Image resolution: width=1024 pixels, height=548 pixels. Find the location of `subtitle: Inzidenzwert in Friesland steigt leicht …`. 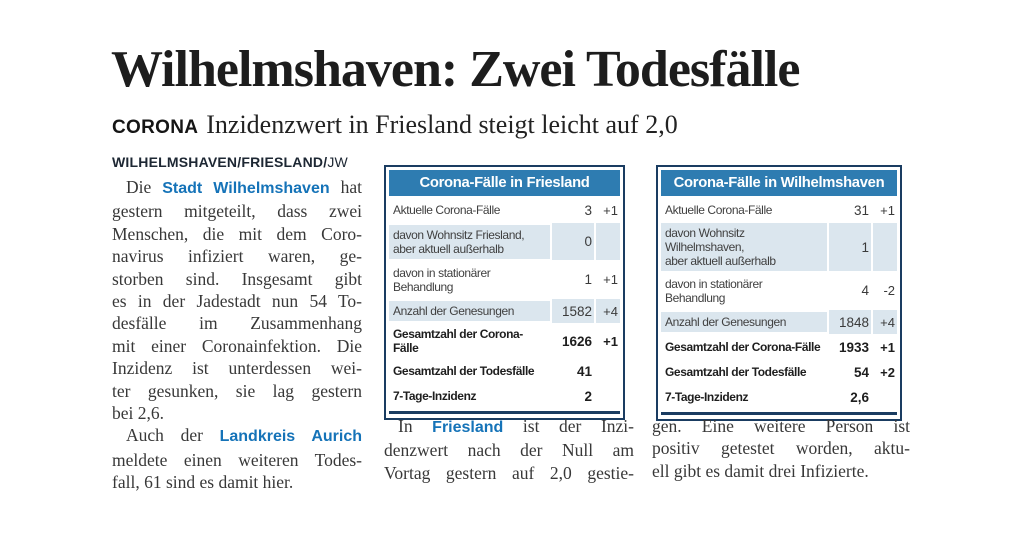

subtitle: Inzidenzwert in Friesland steigt leicht … is located at coordinates (442, 124).